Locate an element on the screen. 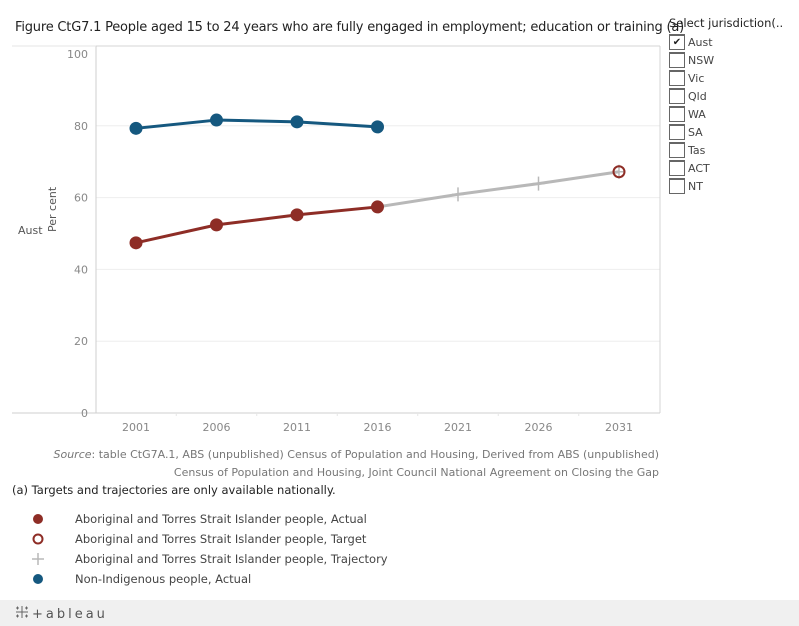  y-axis-title: Per cent is located at coordinates (52, 209).